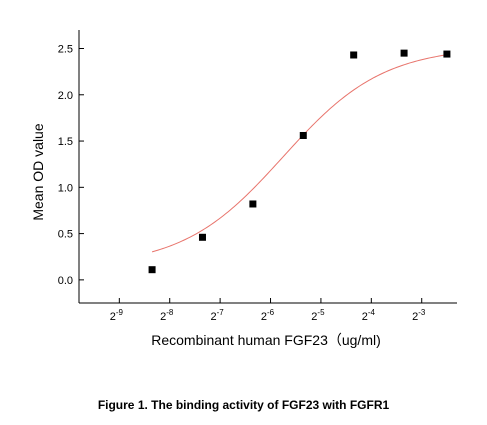 This screenshot has height=425, width=487. What do you see at coordinates (71, 165) in the screenshot?
I see `y-axis-ticks: 0.0 0.5 1.0 1.5 2.0 2.5` at bounding box center [71, 165].